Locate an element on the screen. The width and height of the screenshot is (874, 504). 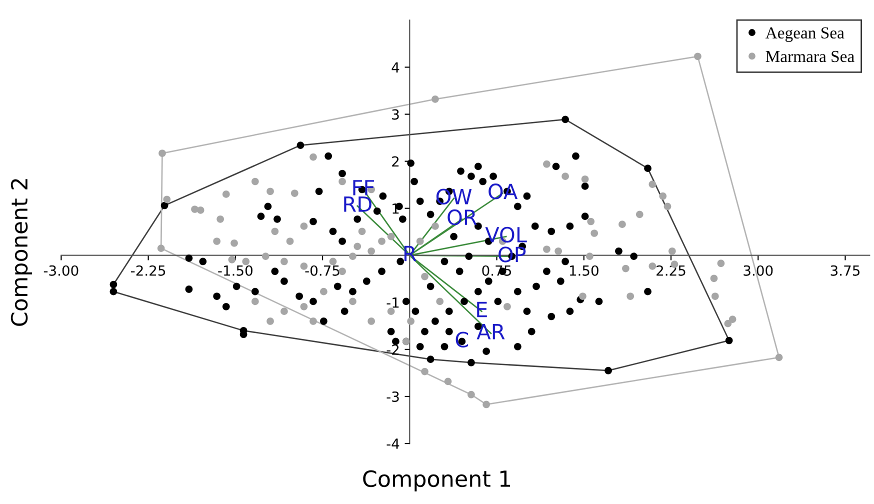
annotation: C is located at coordinates (462, 340).